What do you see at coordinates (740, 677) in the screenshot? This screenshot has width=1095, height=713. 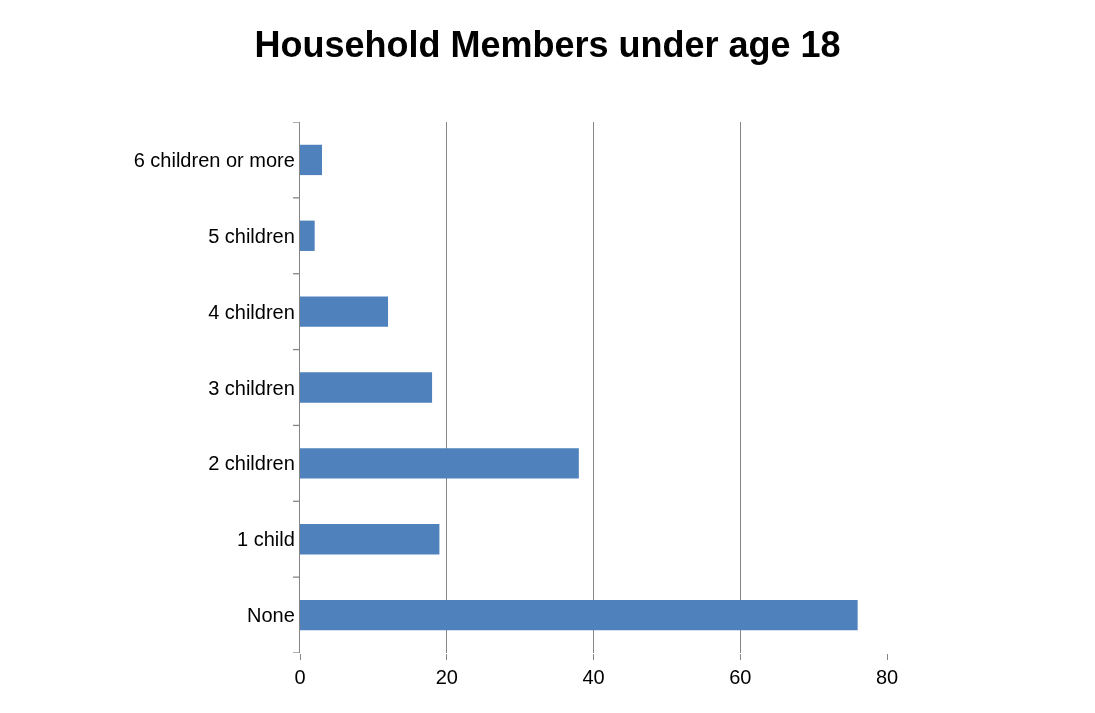 I see `x-tick-label: 60` at bounding box center [740, 677].